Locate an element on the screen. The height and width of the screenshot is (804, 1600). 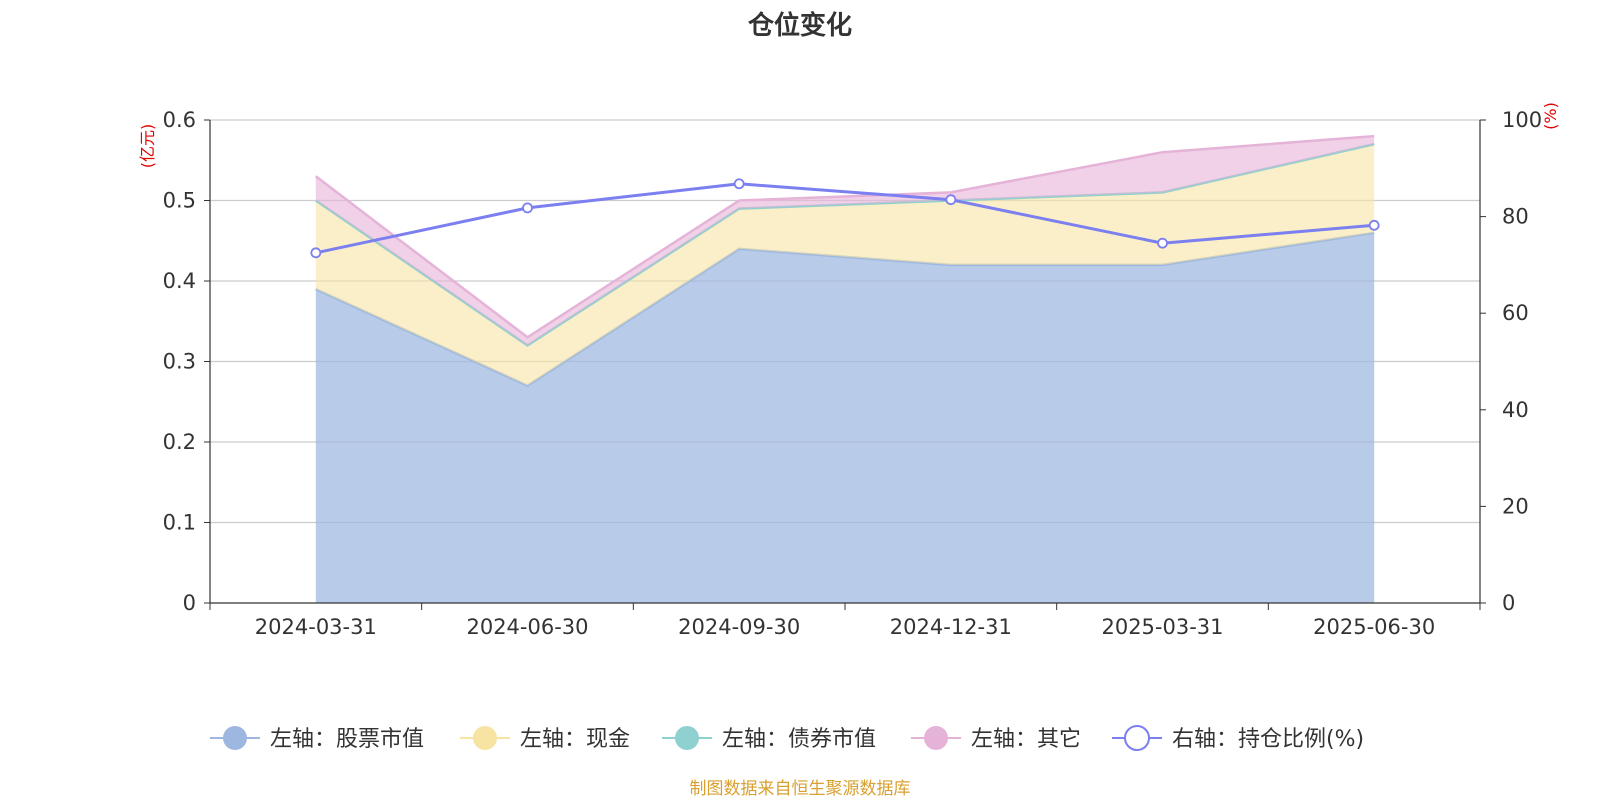
legend-label-3: 左轴：其它 is located at coordinates (1026, 739).